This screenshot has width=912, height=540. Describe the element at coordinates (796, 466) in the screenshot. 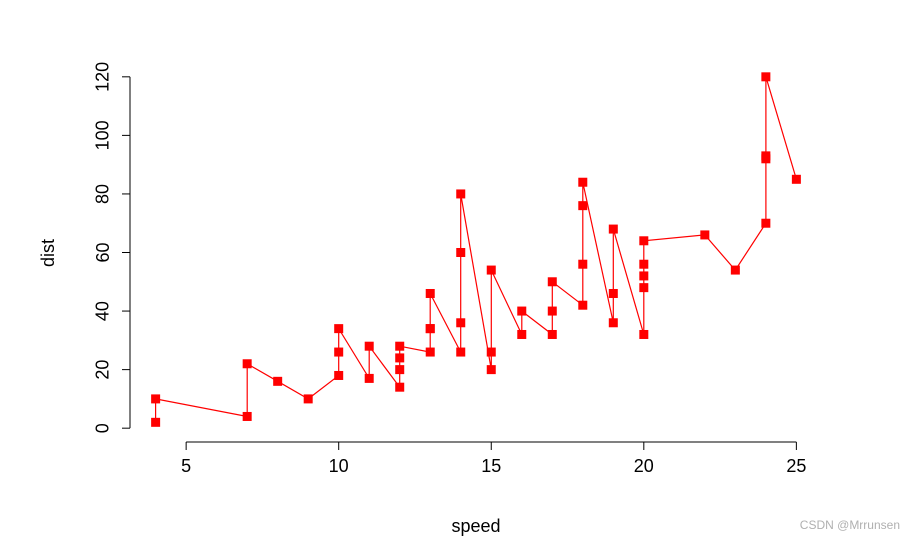

I see `x-tick-label: 25` at that location.